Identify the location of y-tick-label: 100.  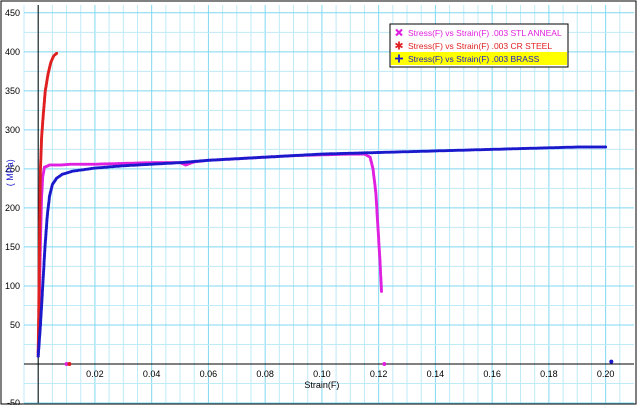
(12, 286).